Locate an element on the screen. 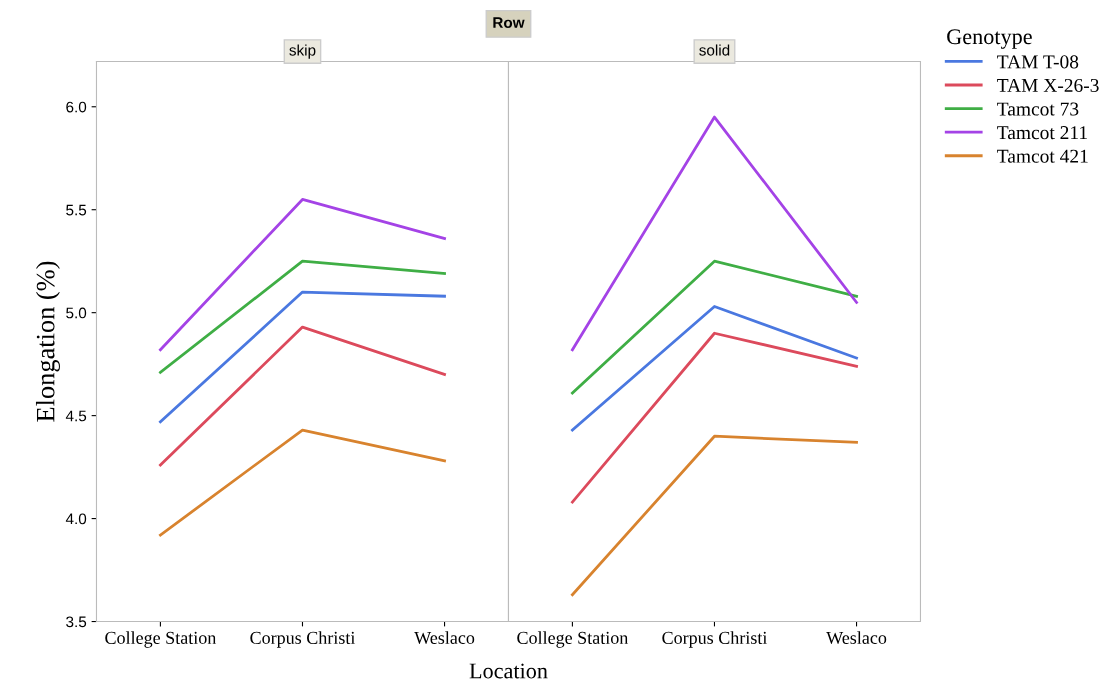 This screenshot has width=1109, height=683. y-tick-label: 3.5 is located at coordinates (76, 622).